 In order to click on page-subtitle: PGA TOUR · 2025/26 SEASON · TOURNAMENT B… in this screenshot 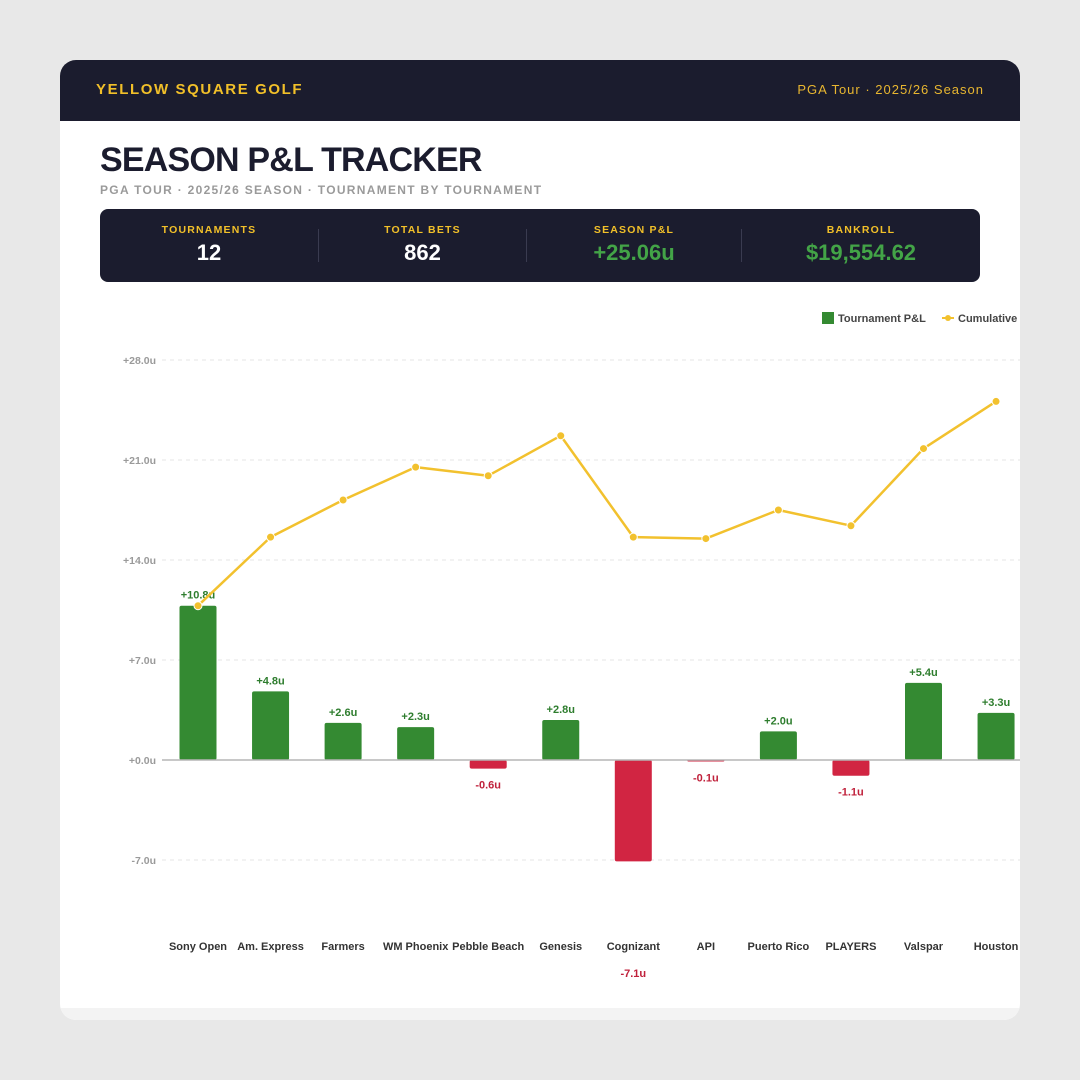, I will do `click(321, 190)`.